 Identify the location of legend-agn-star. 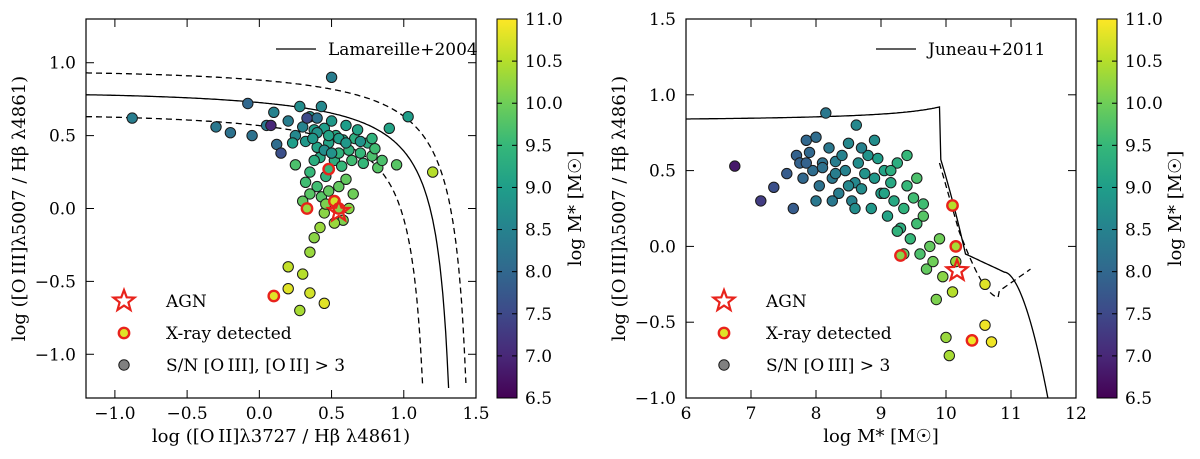
(724, 299).